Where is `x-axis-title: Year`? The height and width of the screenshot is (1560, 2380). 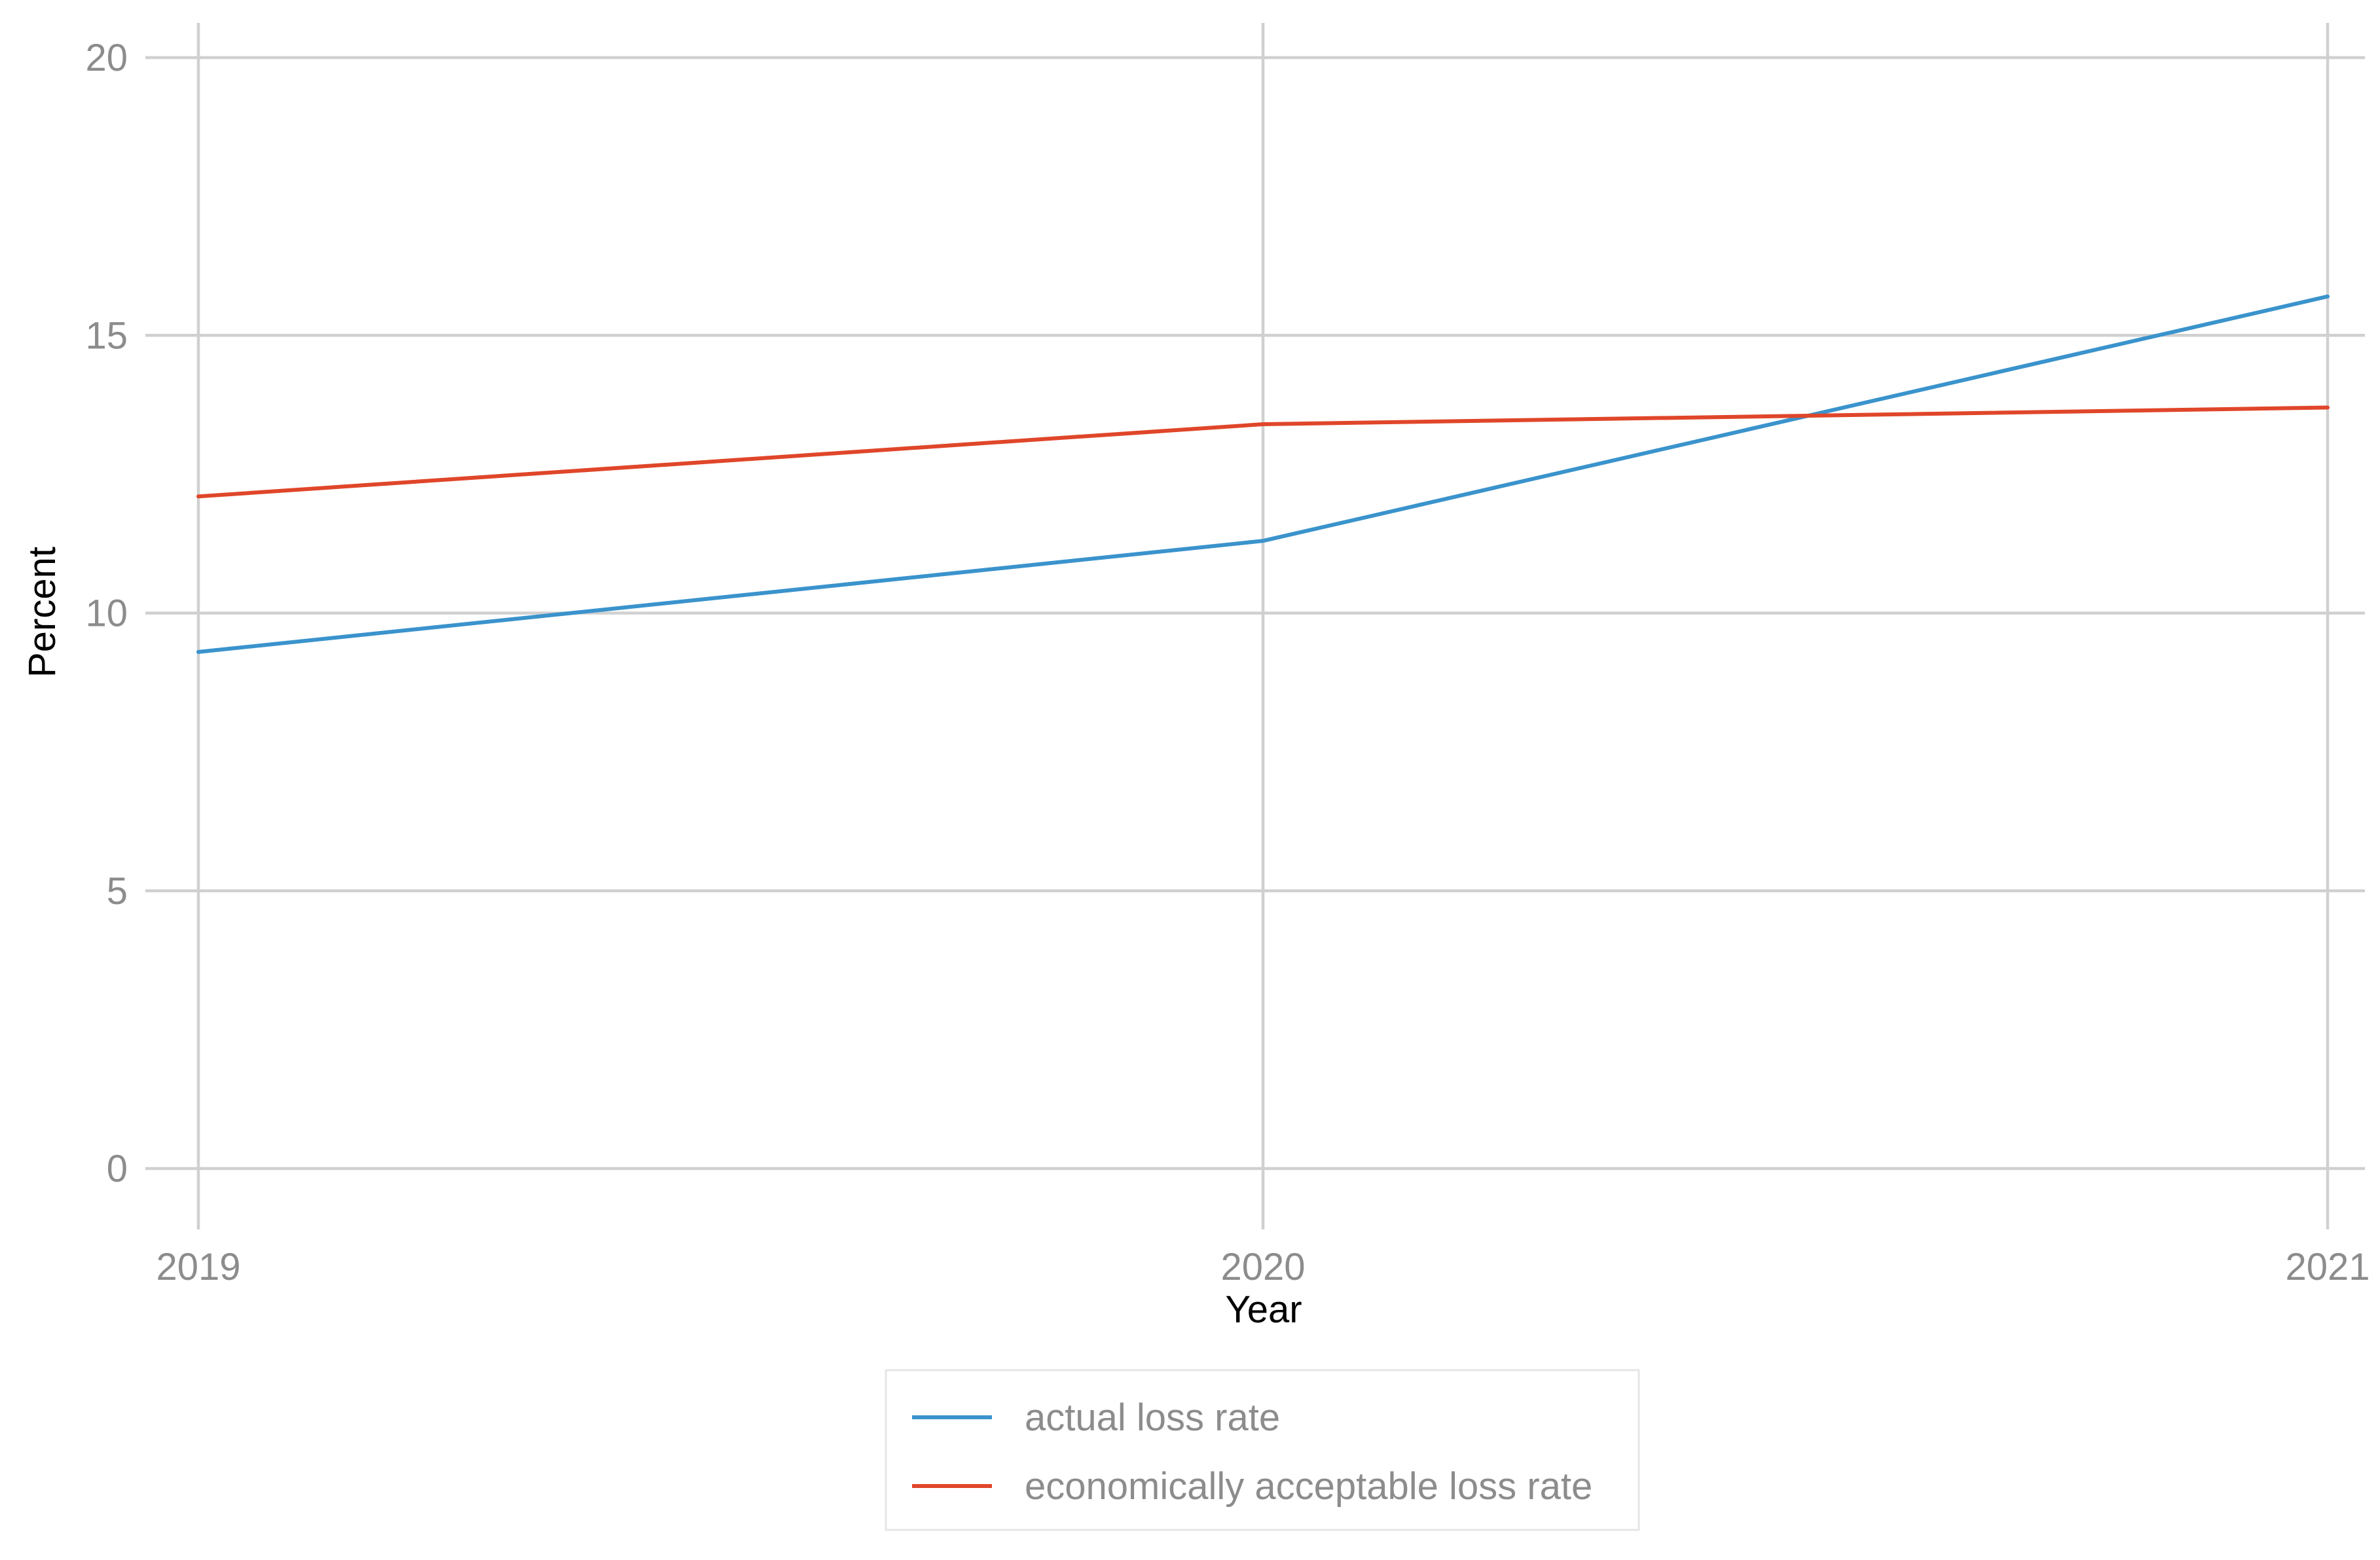
x-axis-title: Year is located at coordinates (1263, 1309).